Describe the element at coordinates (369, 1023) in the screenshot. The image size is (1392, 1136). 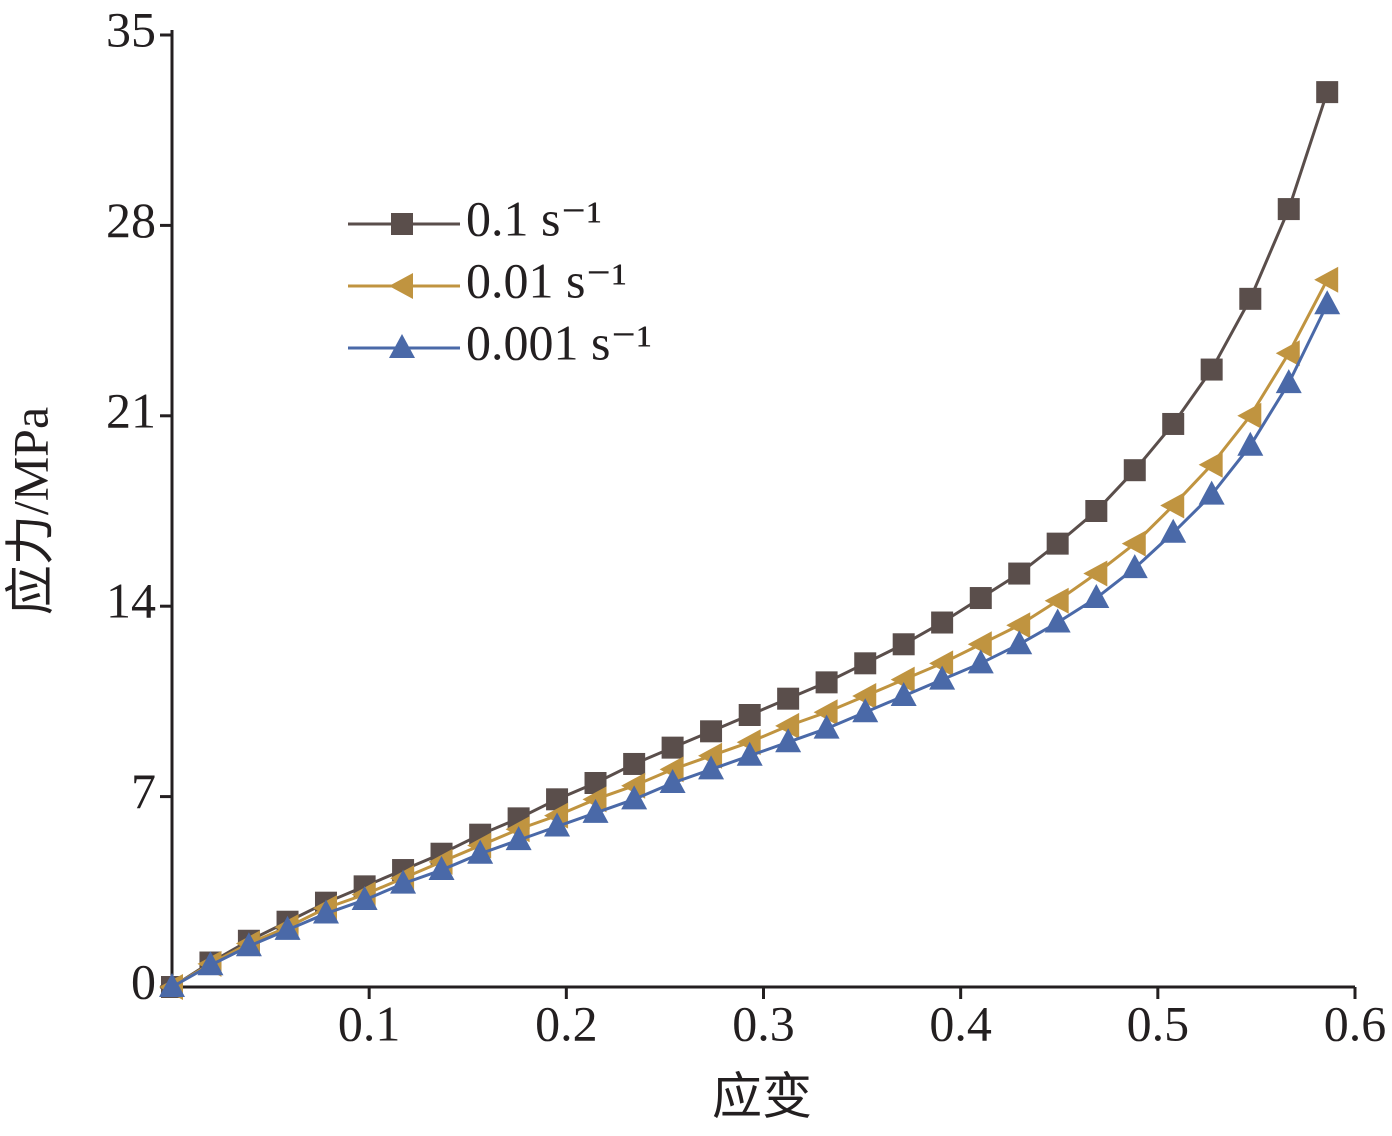
I see `x-tick-label: 0.1` at that location.